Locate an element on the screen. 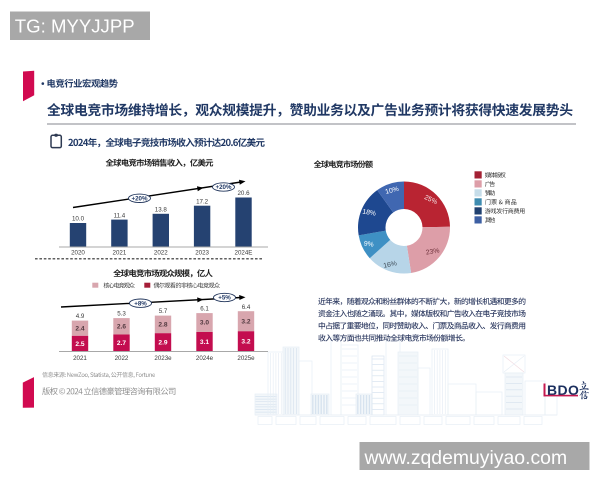  svg-text: 2.6 is located at coordinates (121, 327).